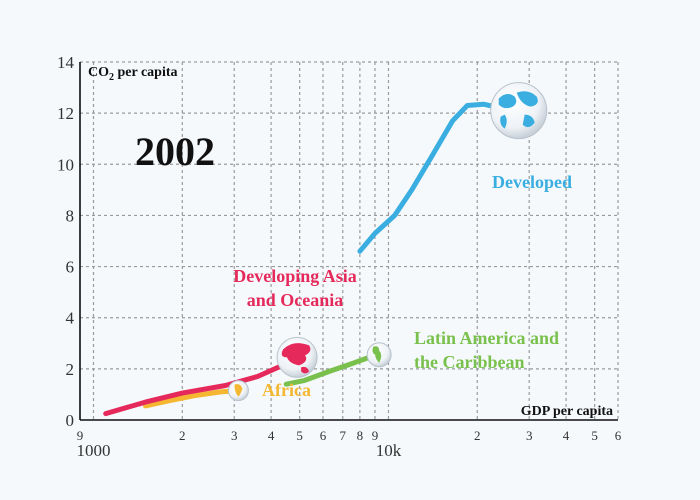 Image resolution: width=700 pixels, height=500 pixels. I want to click on series-label-0: Developed, so click(532, 182).